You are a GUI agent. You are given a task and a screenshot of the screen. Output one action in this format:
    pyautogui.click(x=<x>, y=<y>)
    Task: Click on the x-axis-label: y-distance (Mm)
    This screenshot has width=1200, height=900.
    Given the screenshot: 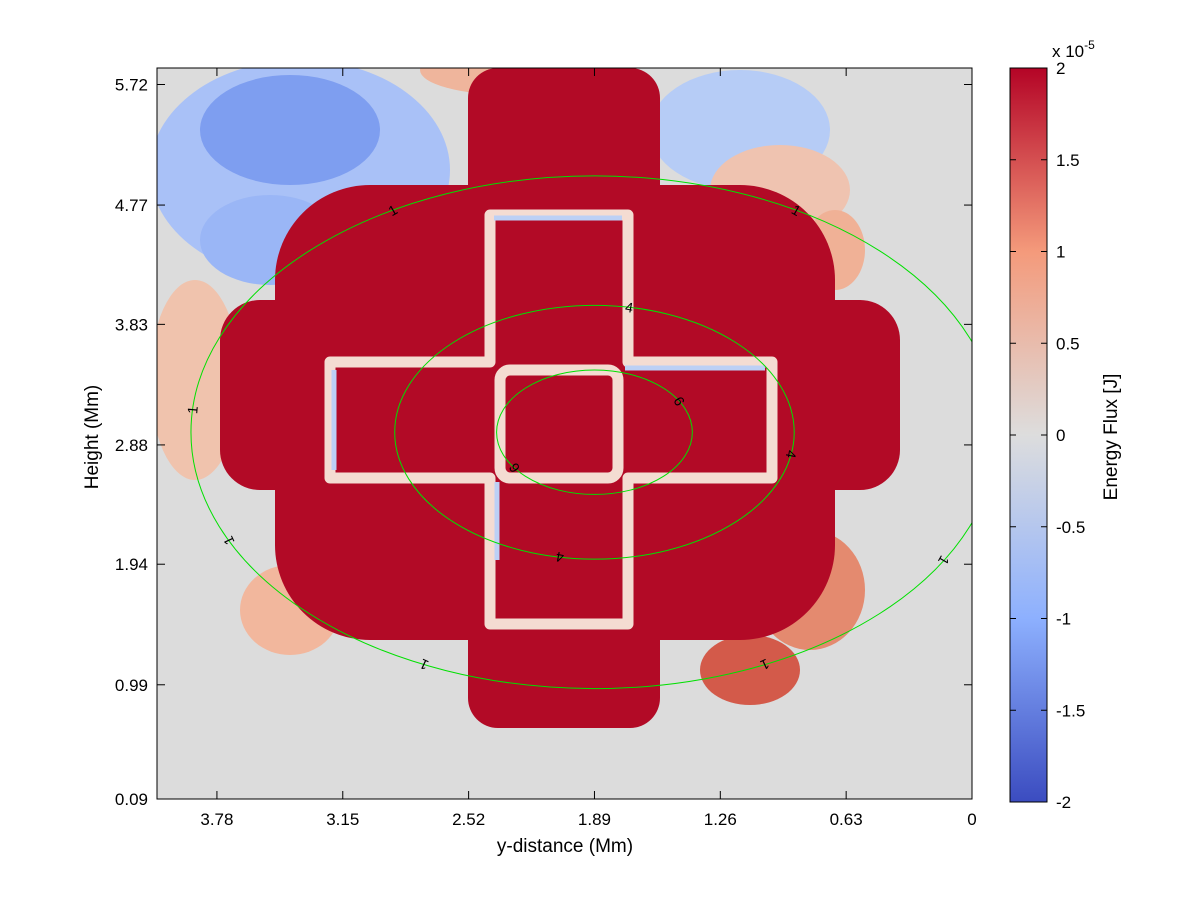 What is the action you would take?
    pyautogui.click(x=565, y=846)
    